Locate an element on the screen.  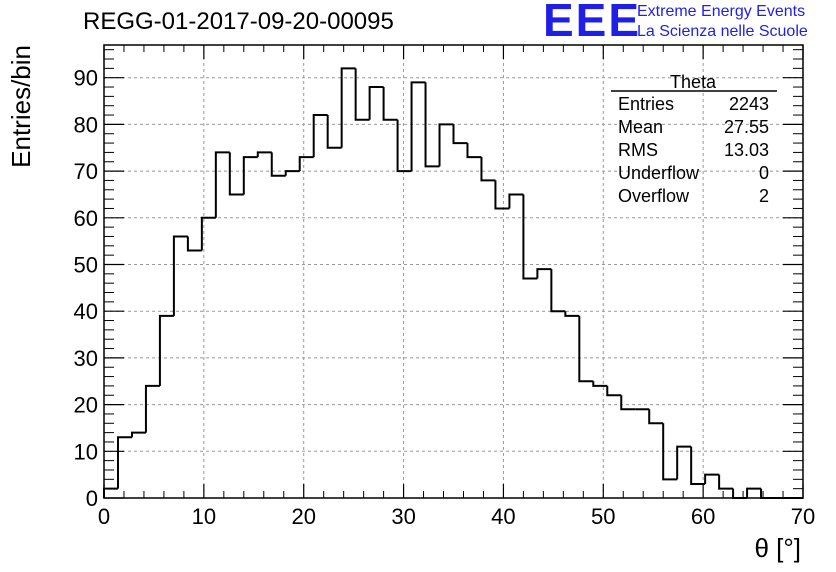
y-tick-label: 50 is located at coordinates (86, 264).